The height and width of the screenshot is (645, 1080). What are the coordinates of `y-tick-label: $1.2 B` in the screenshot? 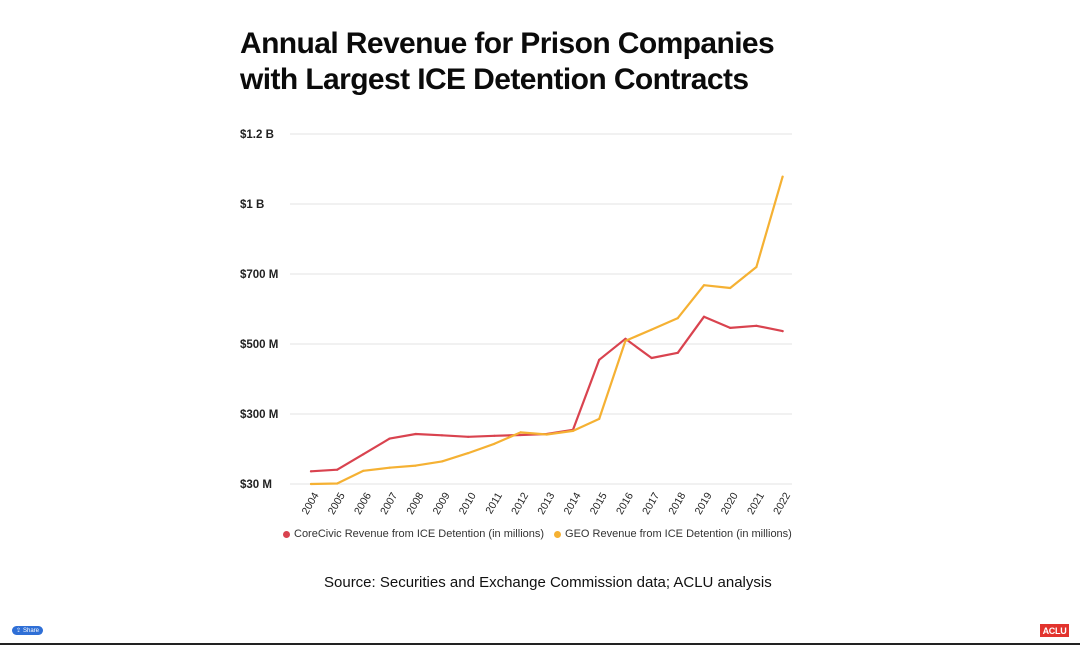 It's located at (257, 135).